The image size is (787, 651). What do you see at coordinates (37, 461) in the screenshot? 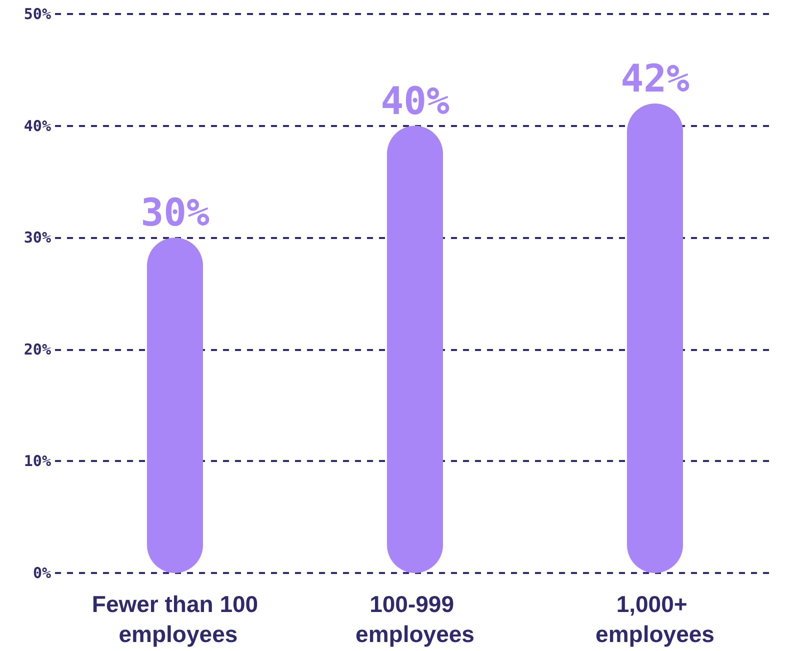
I see `y-tick-label: 10%` at bounding box center [37, 461].